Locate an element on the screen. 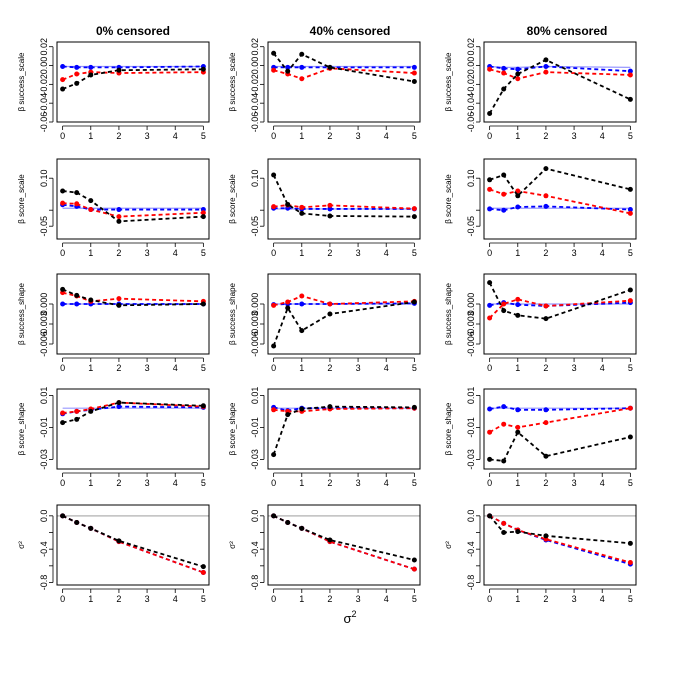 This screenshot has width=700, height=700. x-axis-title-base: σ is located at coordinates (347, 618).